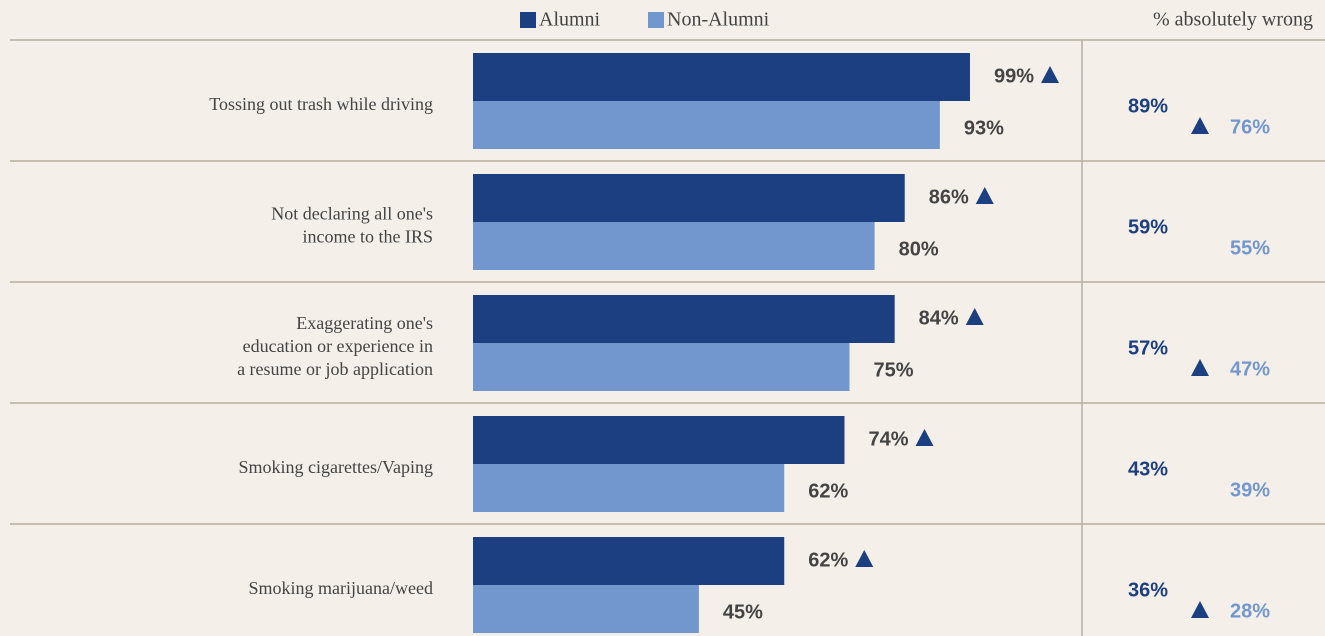 This screenshot has height=636, width=1325. I want to click on value-label: 86%, so click(949, 197).